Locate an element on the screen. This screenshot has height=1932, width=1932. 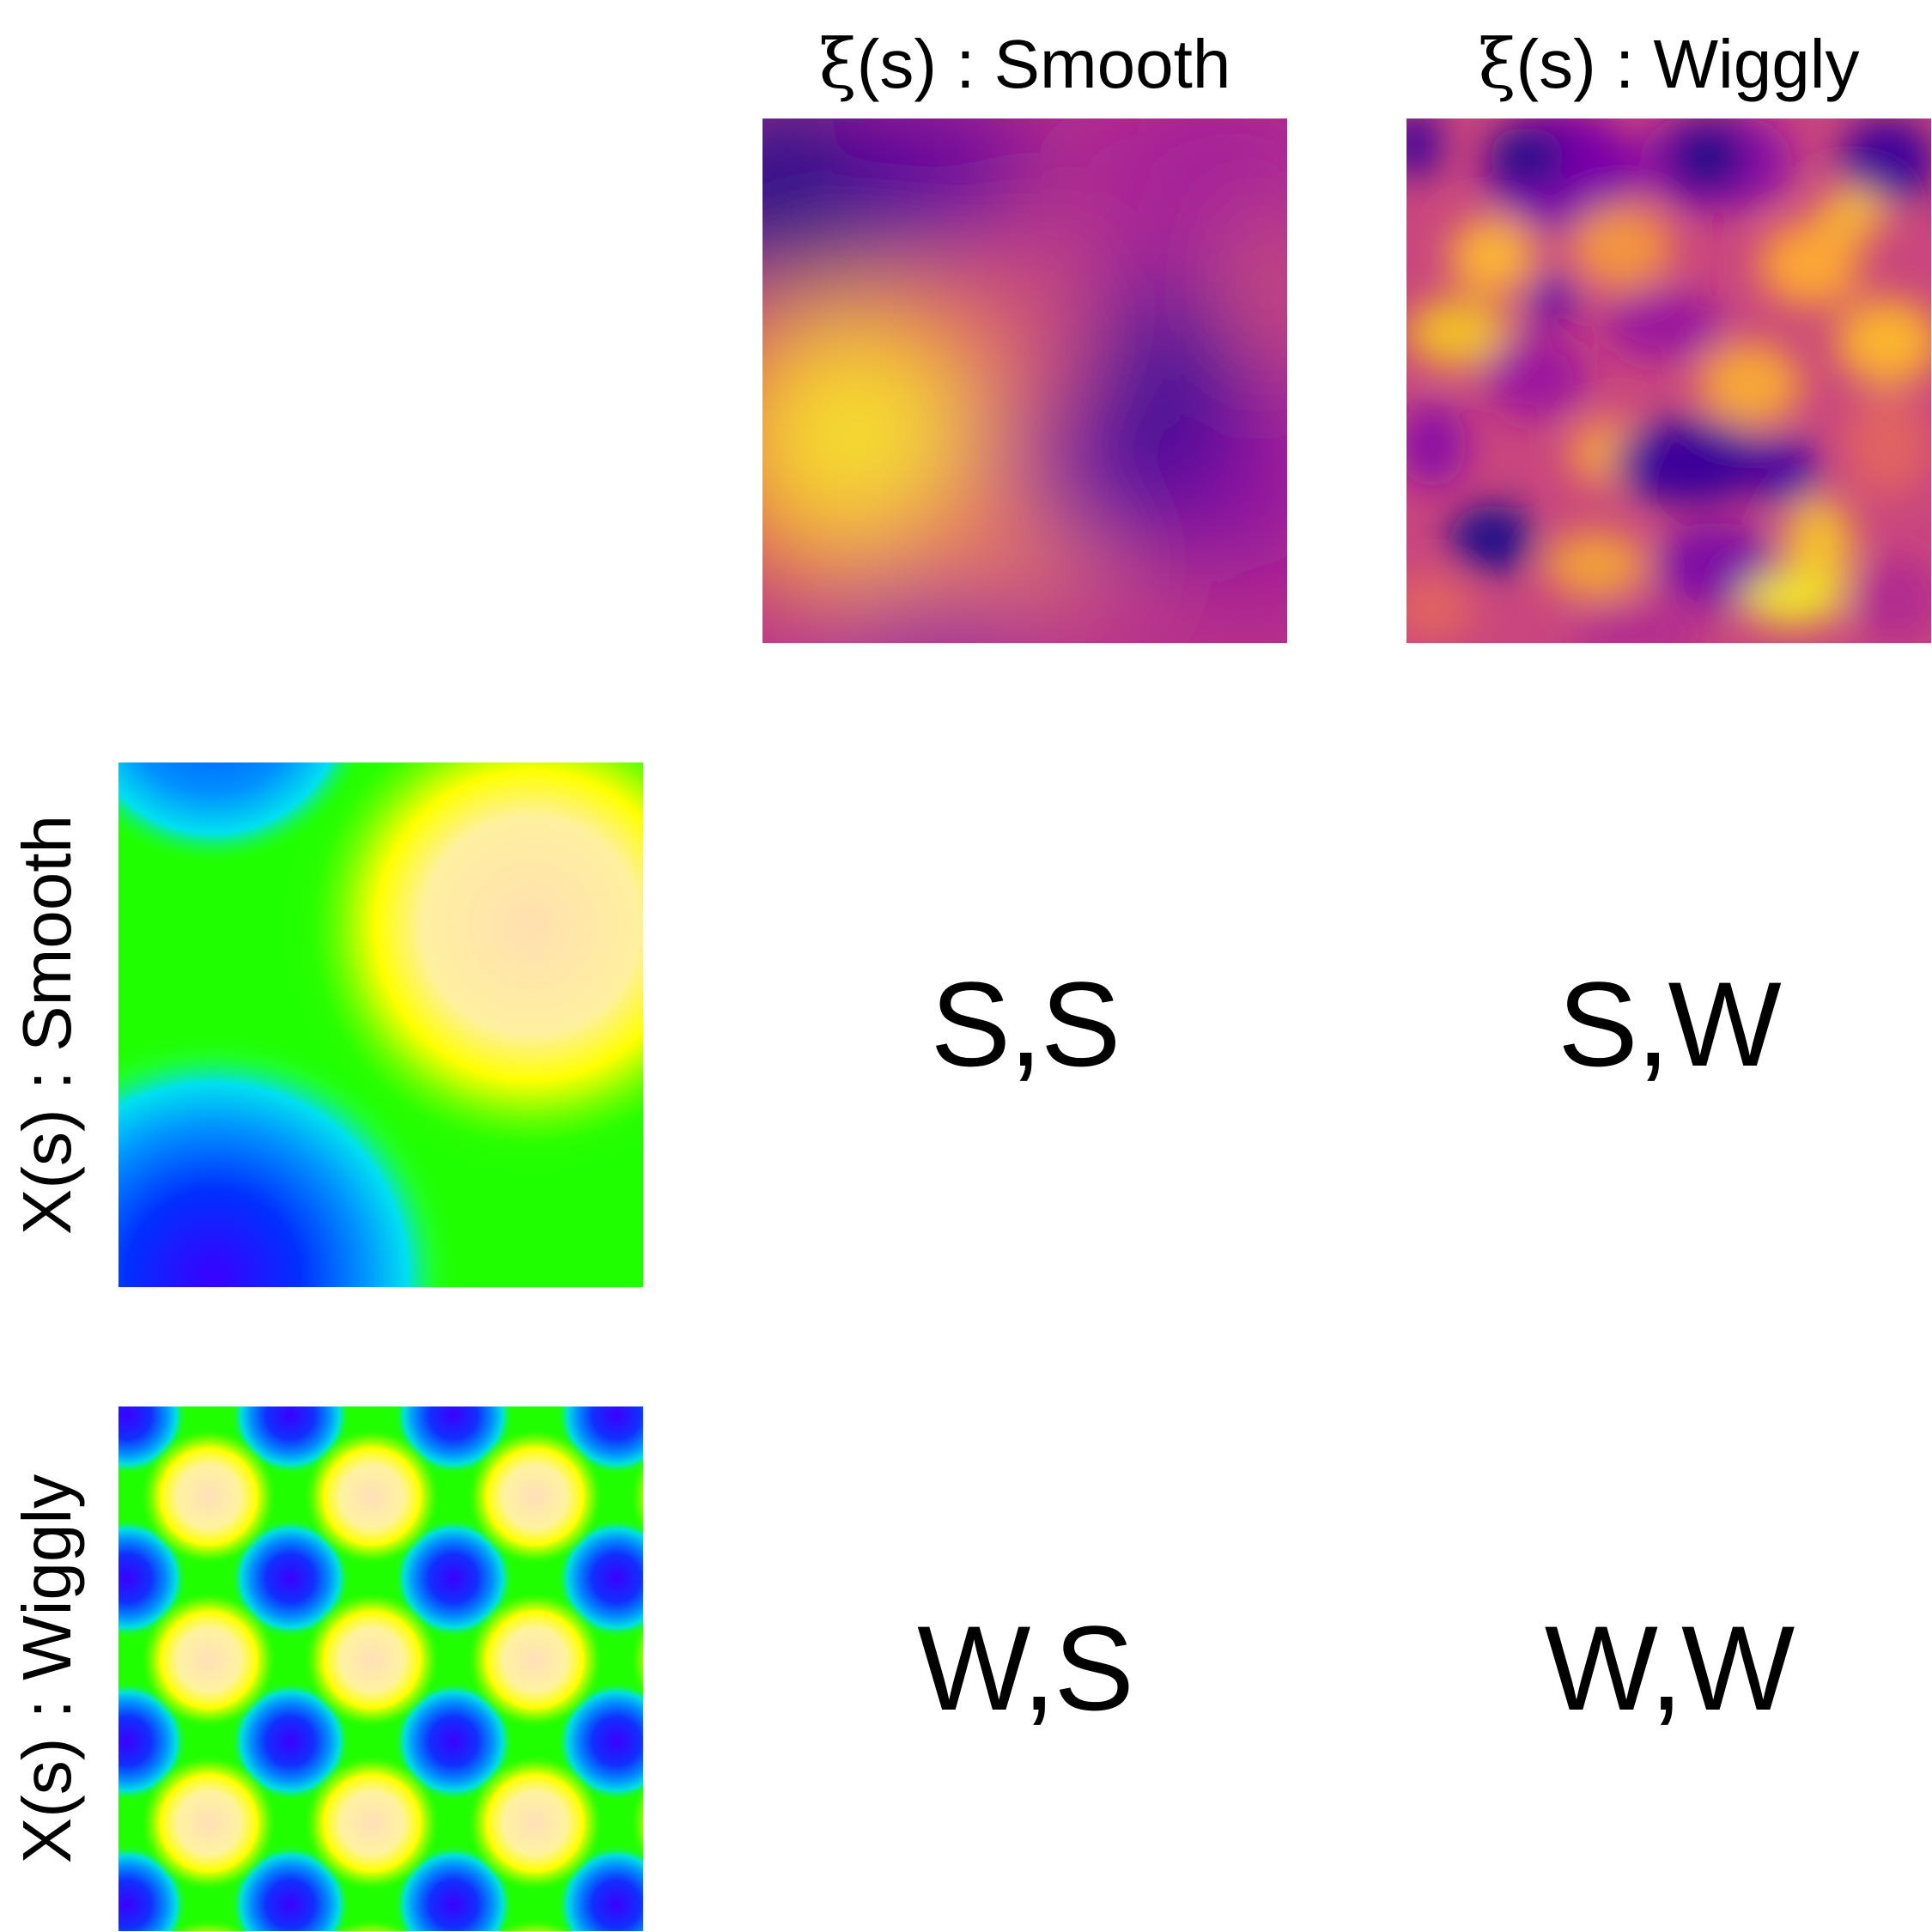
row-title-x-smooth: X(s) : Smooth is located at coordinates (47, 1025).